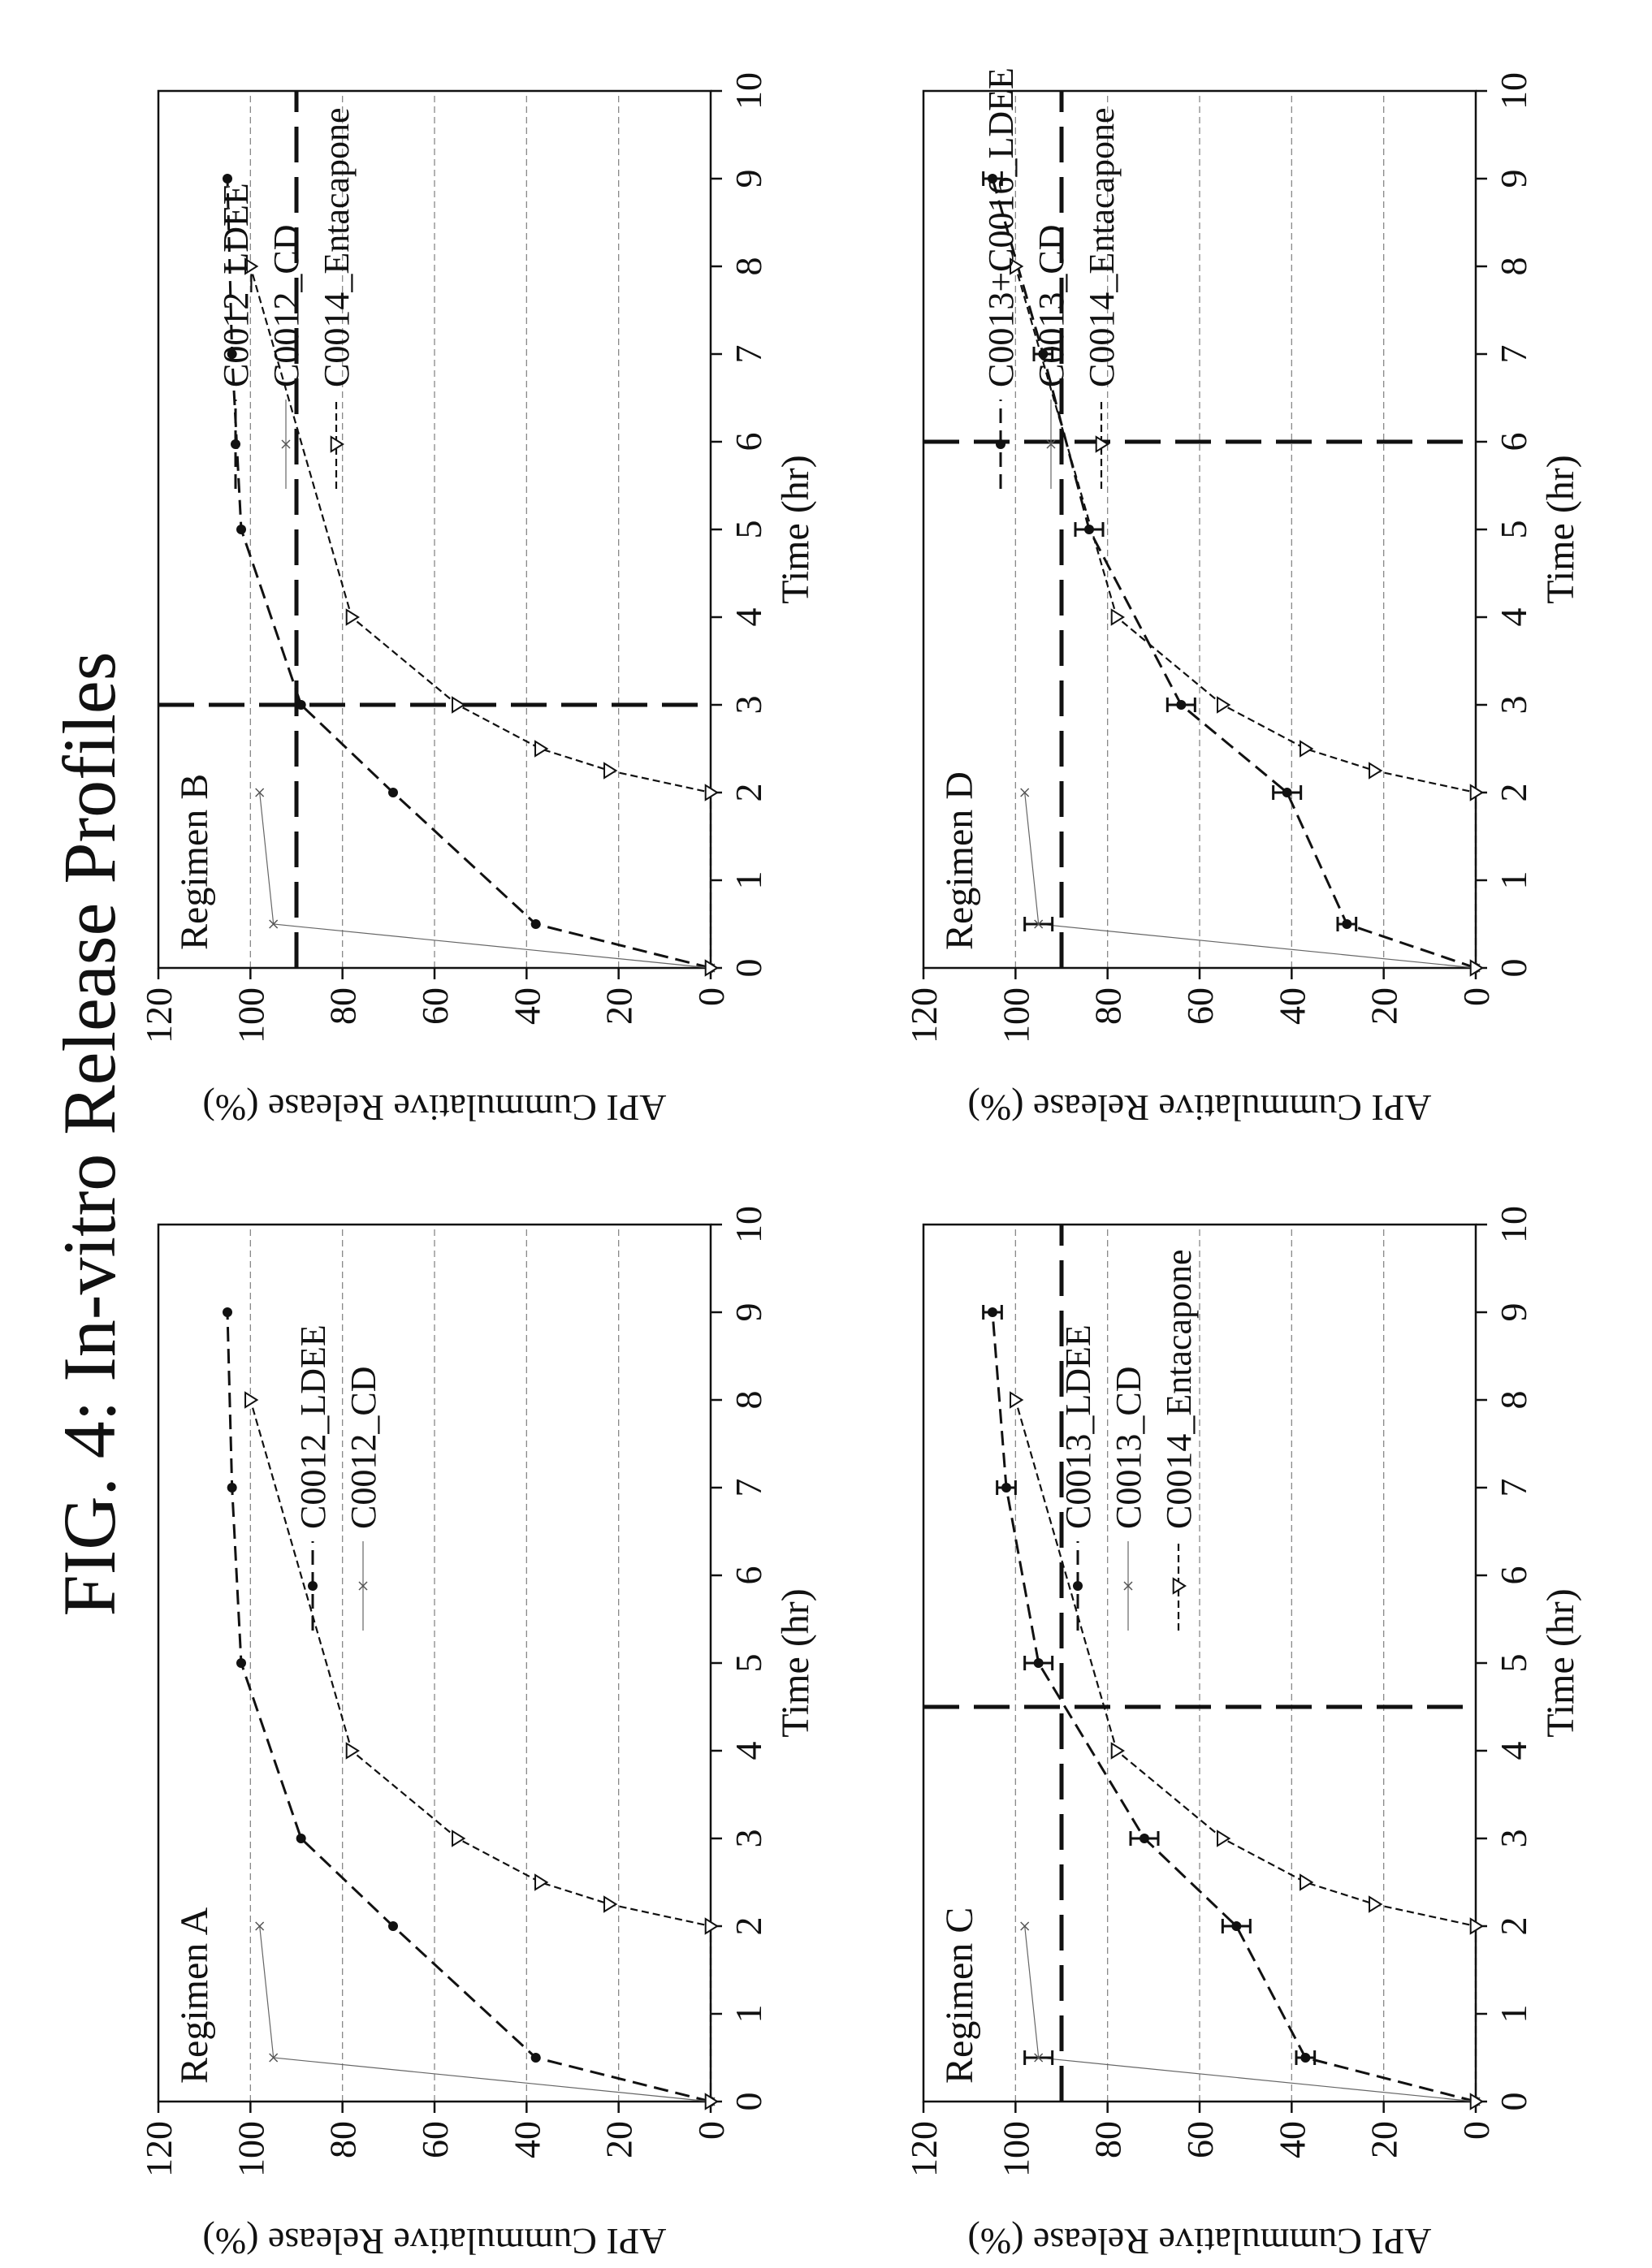 The width and height of the screenshot is (1652, 2268). I want to click on series-c0013-c0016-ldee, so click(1231, 572).